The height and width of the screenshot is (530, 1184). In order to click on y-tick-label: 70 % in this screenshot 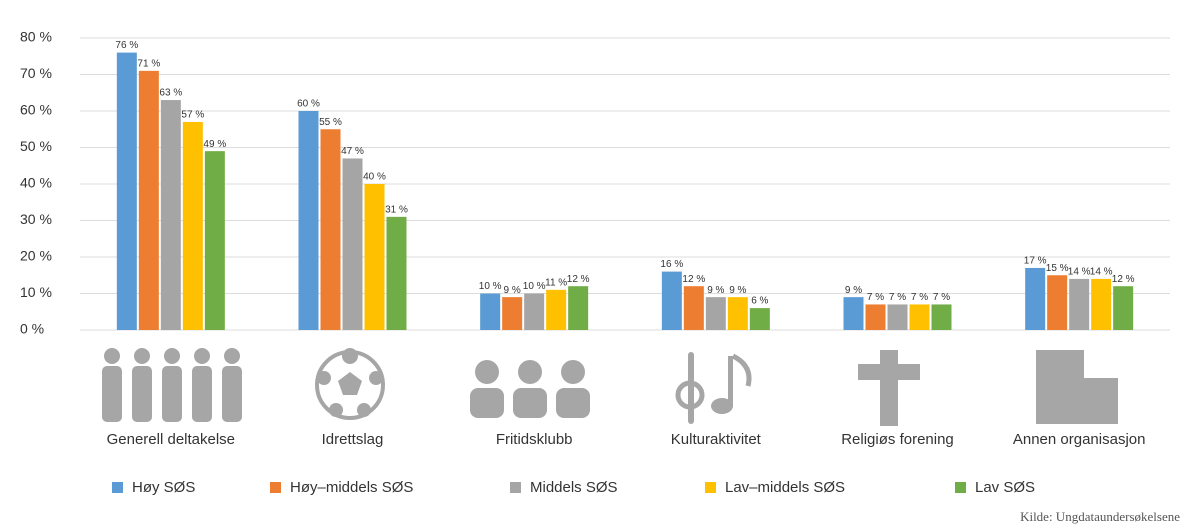, I will do `click(36, 73)`.